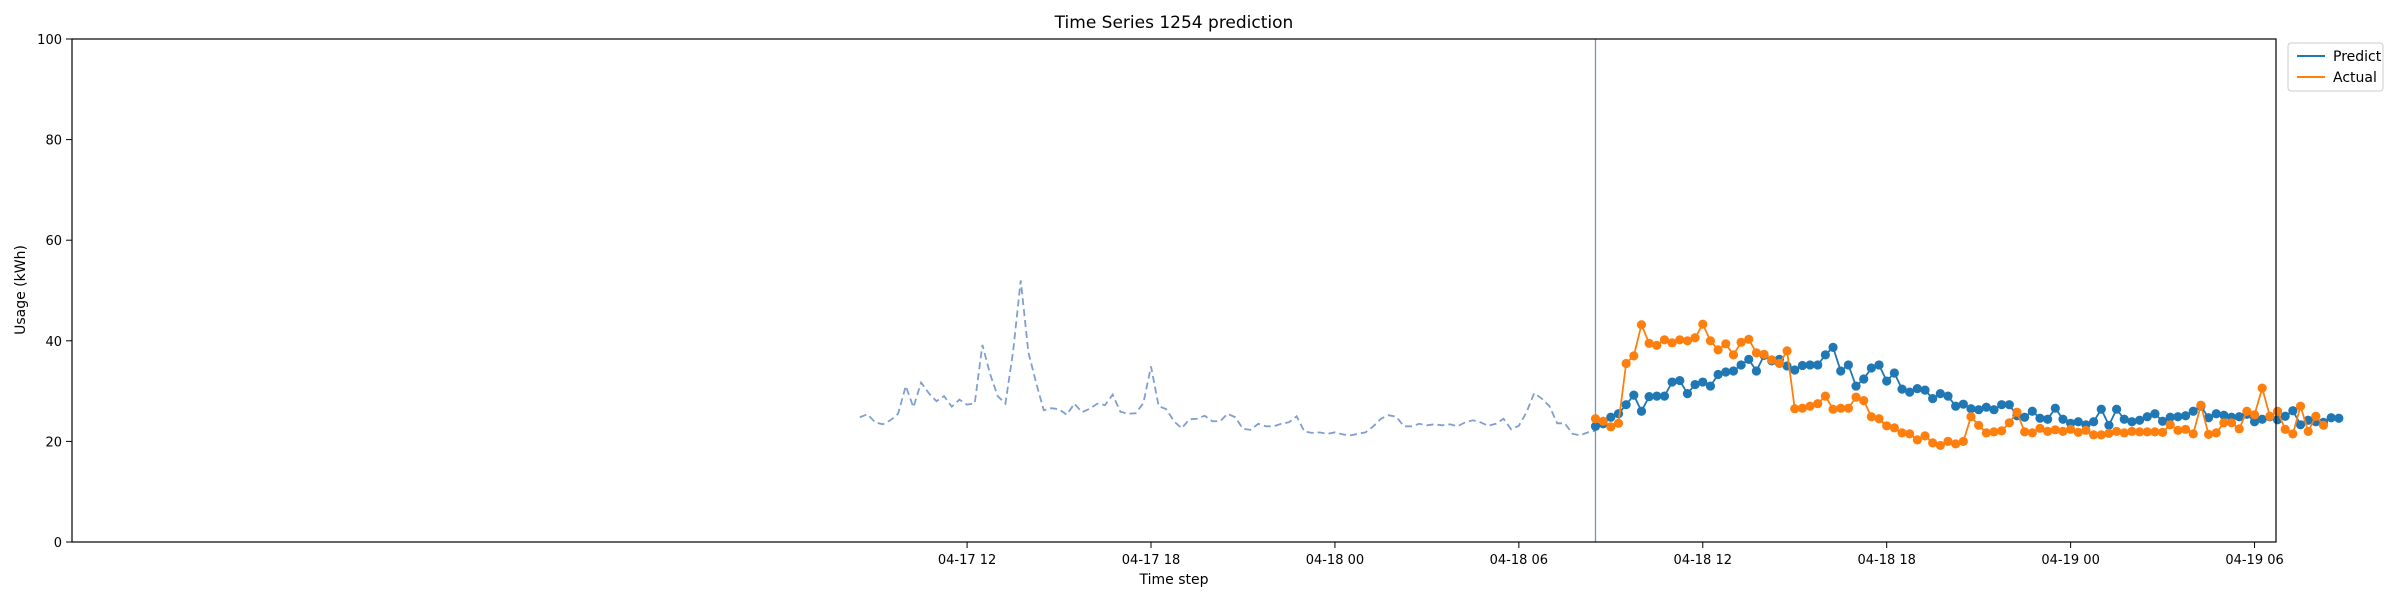 The width and height of the screenshot is (2400, 600). I want to click on predict-series, so click(1967, 386).